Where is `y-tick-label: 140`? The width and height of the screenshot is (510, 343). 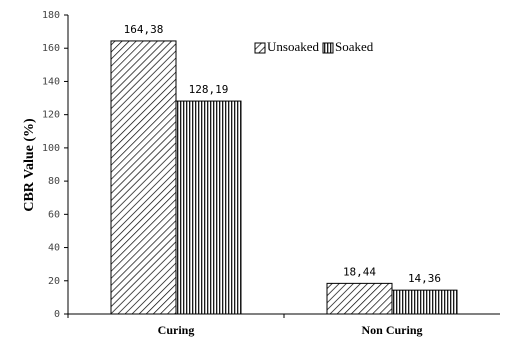
y-tick-label: 140 is located at coordinates (51, 81).